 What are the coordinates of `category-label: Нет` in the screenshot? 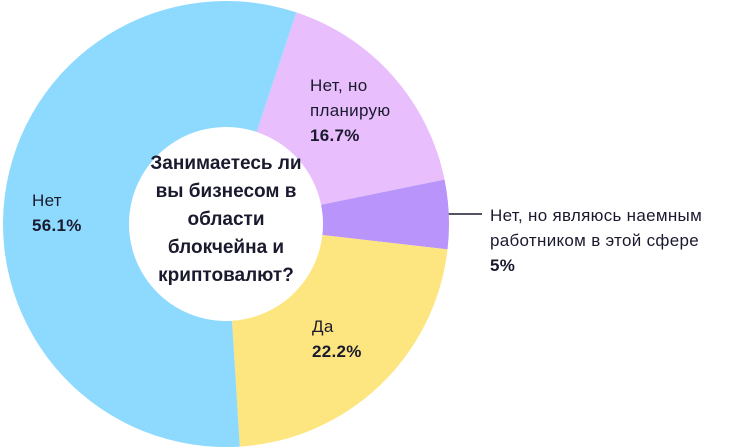 It's located at (47, 200).